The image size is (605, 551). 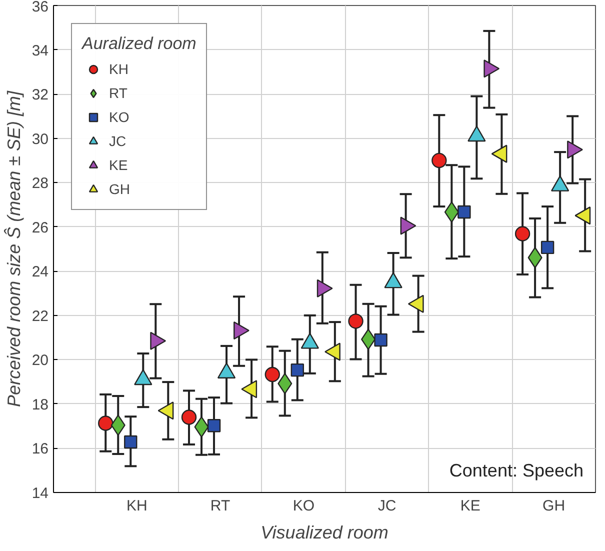 What do you see at coordinates (40, 316) in the screenshot?
I see `y-tick-label: 22` at bounding box center [40, 316].